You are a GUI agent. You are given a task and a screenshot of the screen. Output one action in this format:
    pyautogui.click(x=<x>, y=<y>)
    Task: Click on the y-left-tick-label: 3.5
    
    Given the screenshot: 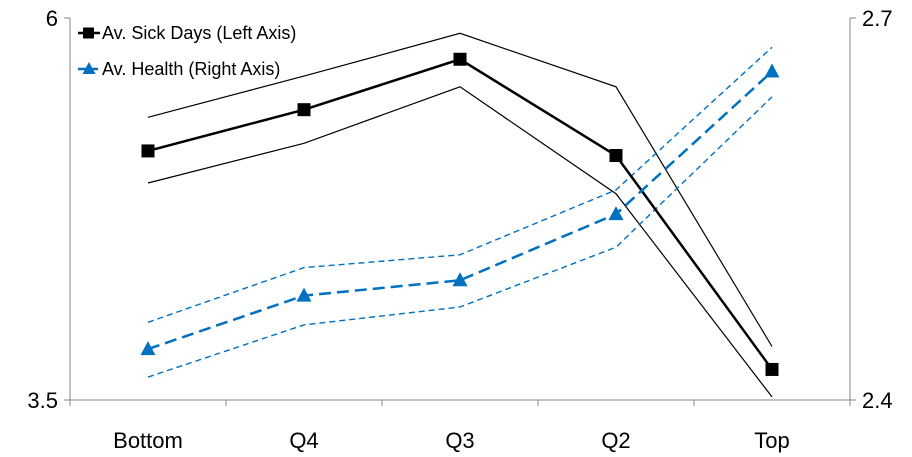 What is the action you would take?
    pyautogui.click(x=42, y=400)
    